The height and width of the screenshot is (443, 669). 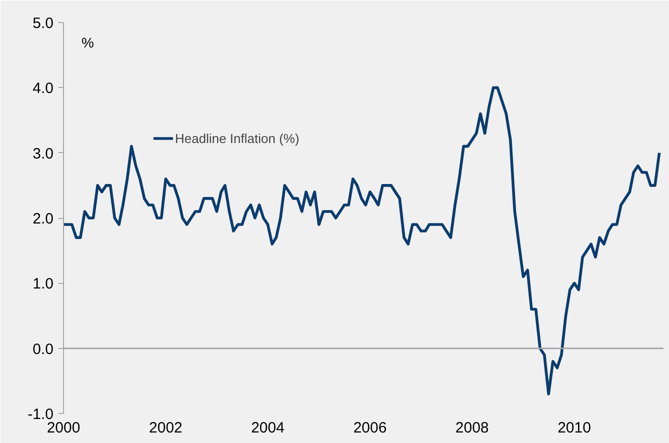 What do you see at coordinates (267, 428) in the screenshot?
I see `x-tick-label: 2004` at bounding box center [267, 428].